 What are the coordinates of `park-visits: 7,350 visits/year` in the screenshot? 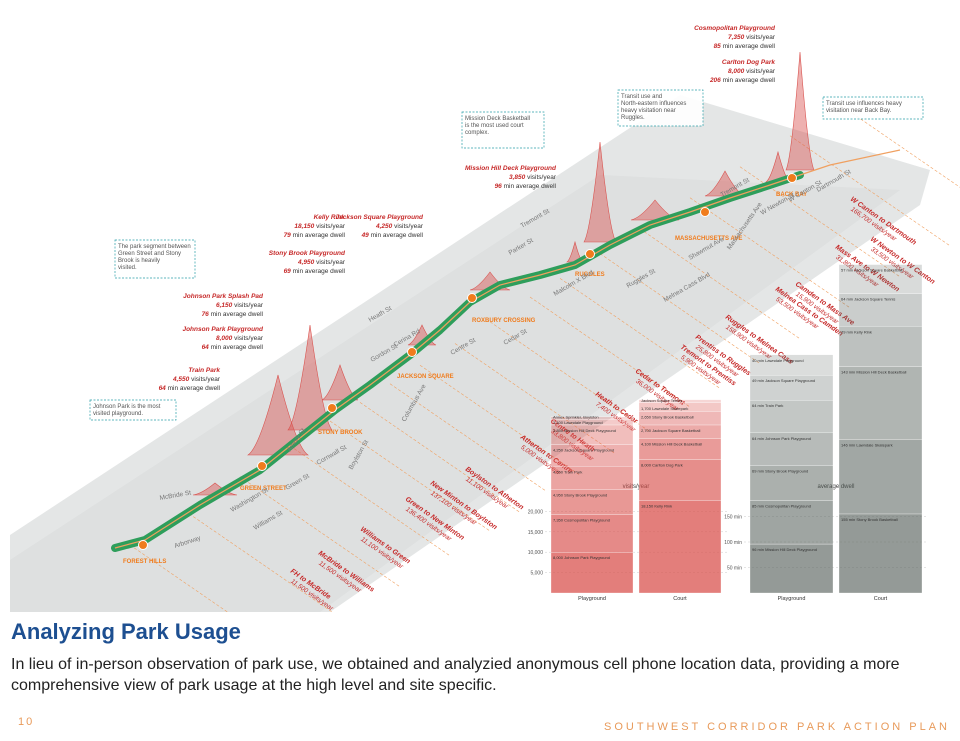 It's located at (752, 37).